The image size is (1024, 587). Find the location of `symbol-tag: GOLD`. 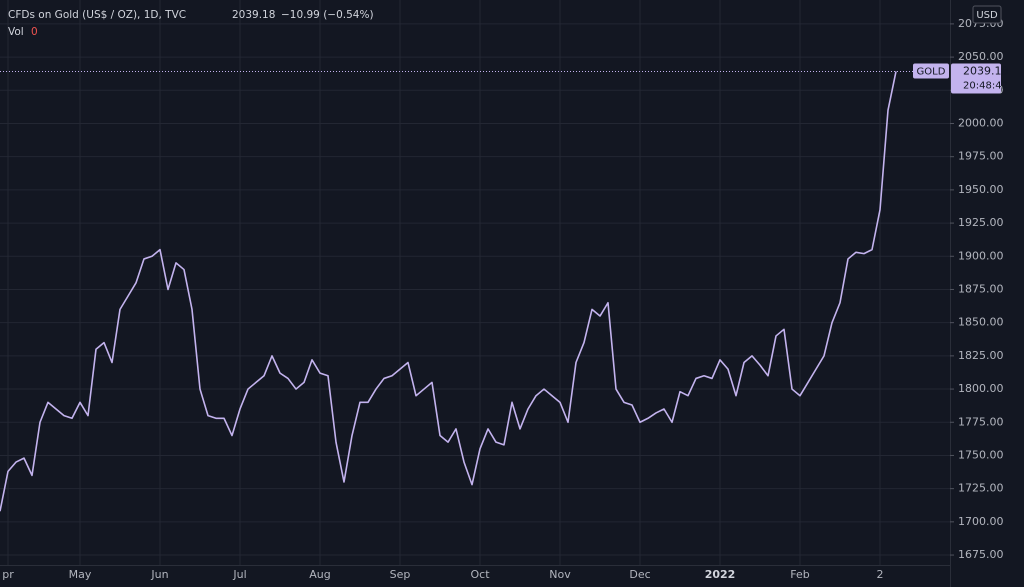

symbol-tag: GOLD is located at coordinates (931, 71).